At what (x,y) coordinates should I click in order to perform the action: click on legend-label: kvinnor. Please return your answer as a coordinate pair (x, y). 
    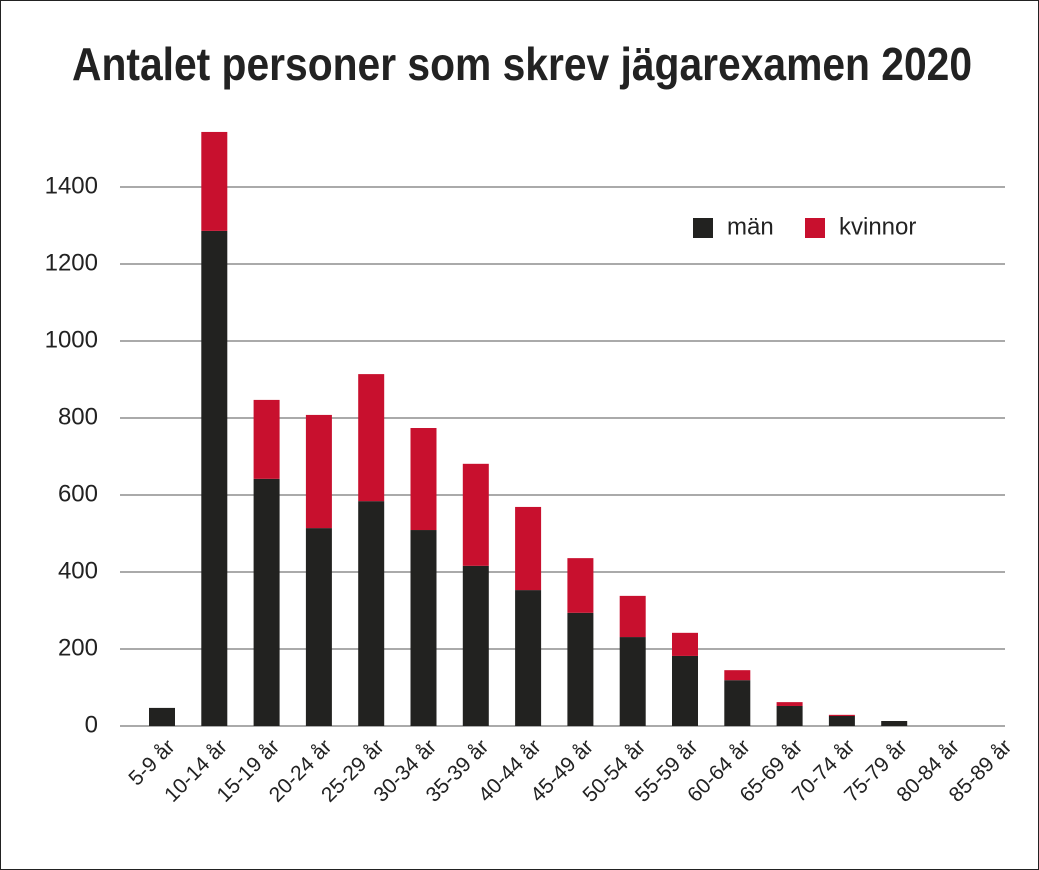
    Looking at the image, I should click on (877, 226).